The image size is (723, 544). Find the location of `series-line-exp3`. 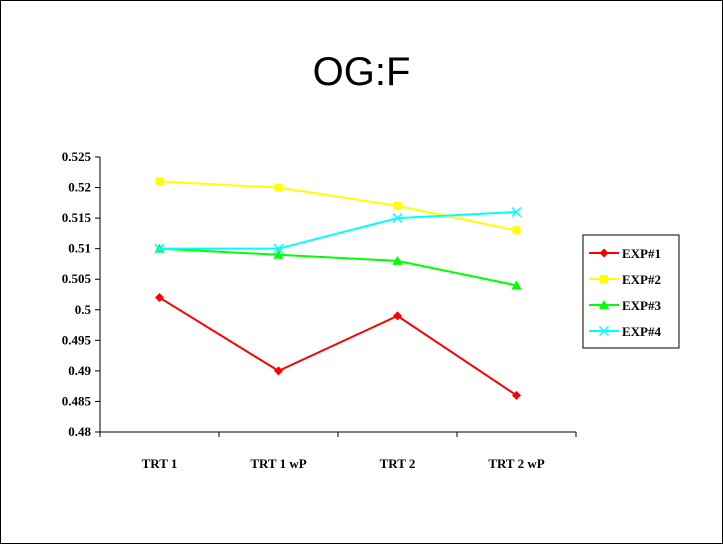

series-line-exp3 is located at coordinates (338, 267).